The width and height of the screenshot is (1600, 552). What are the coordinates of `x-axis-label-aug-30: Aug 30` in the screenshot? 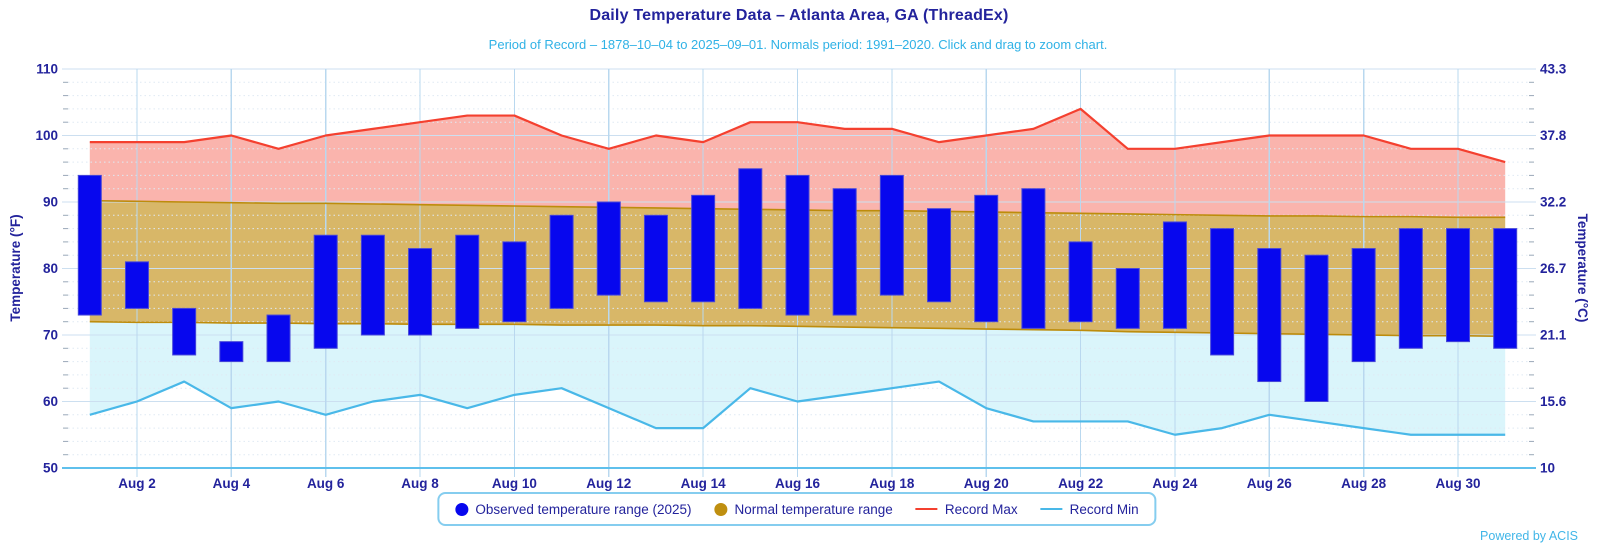 It's located at (1458, 483).